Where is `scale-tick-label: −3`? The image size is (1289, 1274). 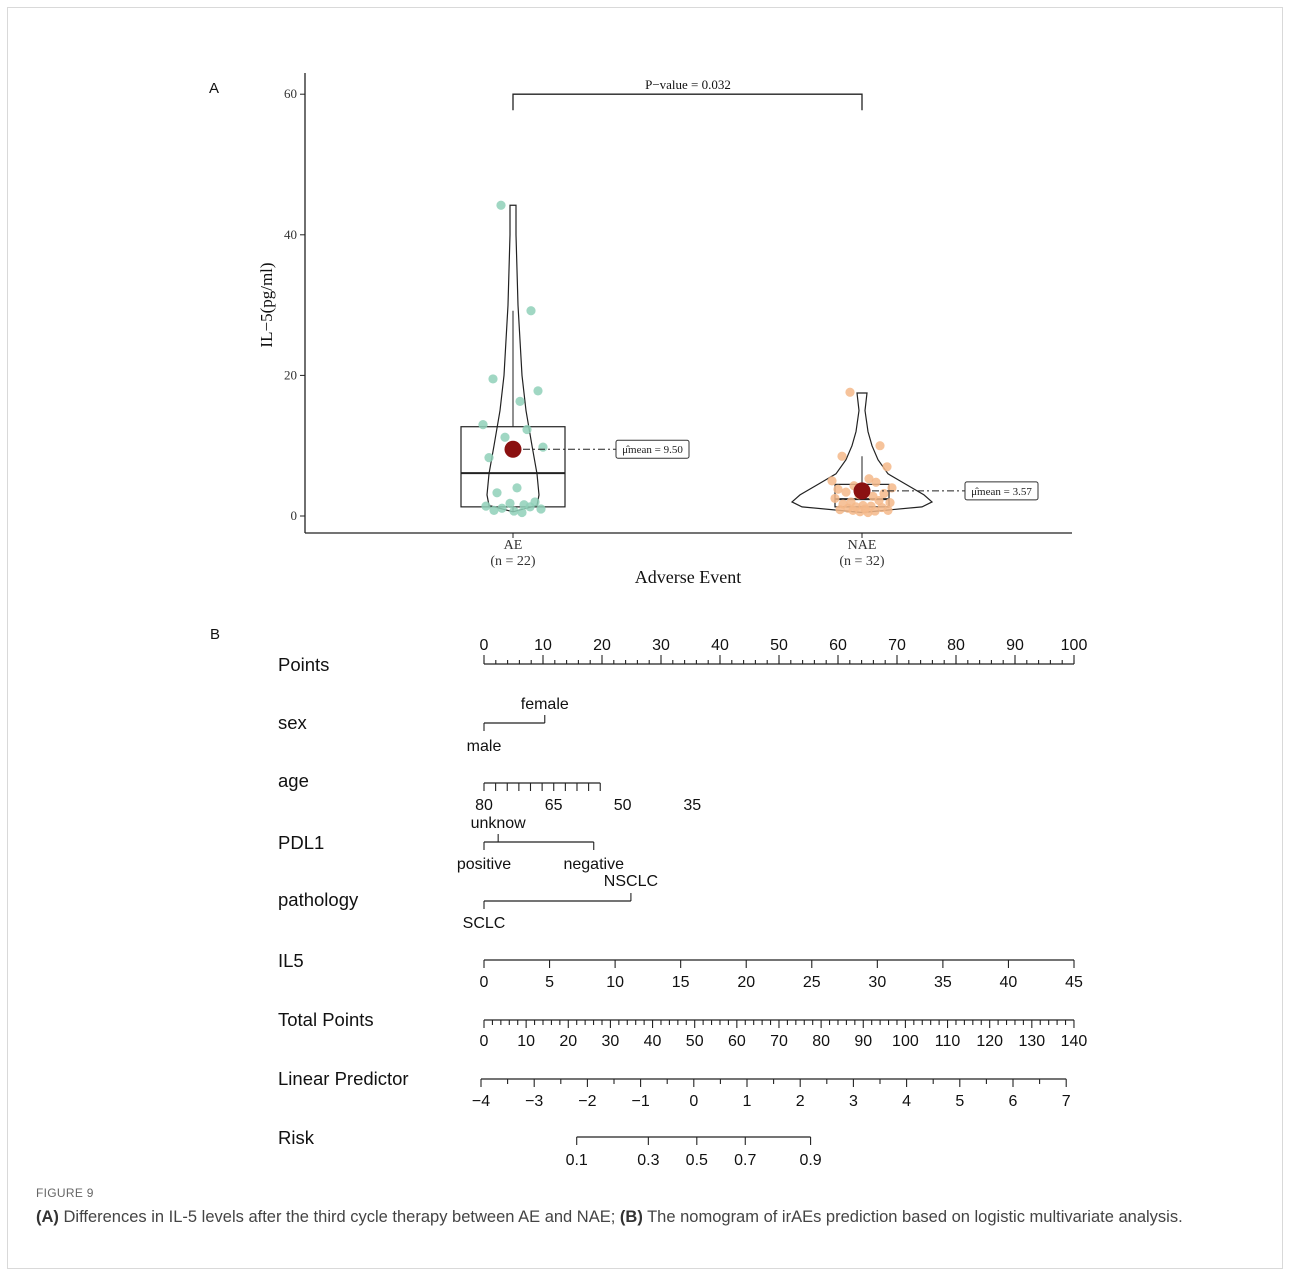
scale-tick-label: −3 is located at coordinates (534, 1101).